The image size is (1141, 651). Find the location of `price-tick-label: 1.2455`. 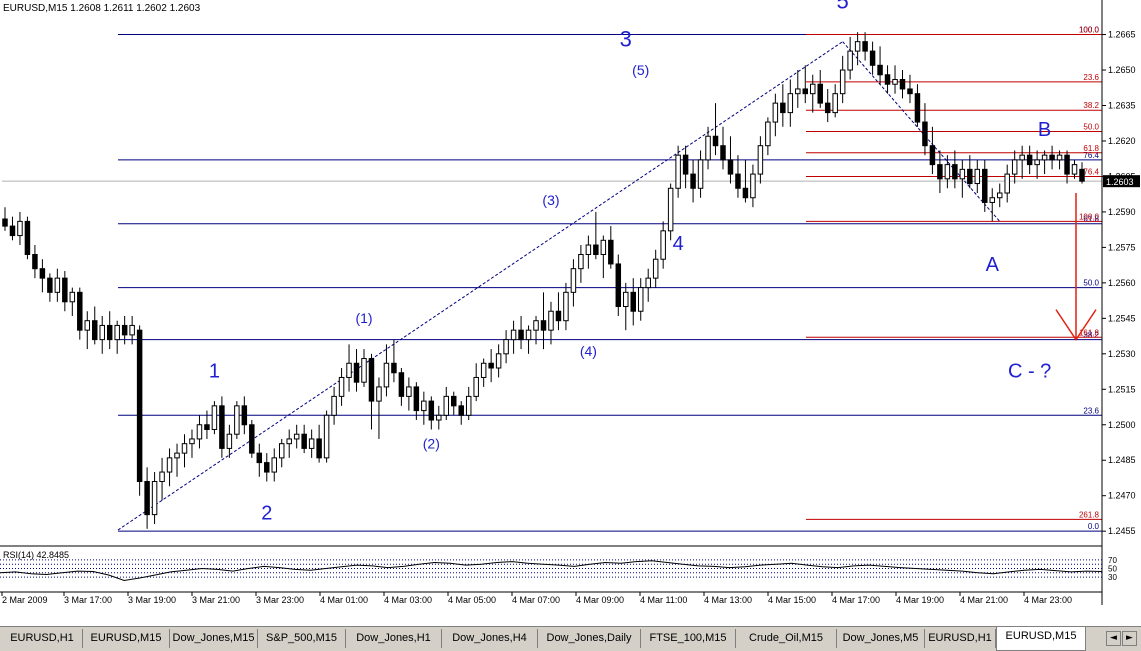

price-tick-label: 1.2455 is located at coordinates (1122, 531).